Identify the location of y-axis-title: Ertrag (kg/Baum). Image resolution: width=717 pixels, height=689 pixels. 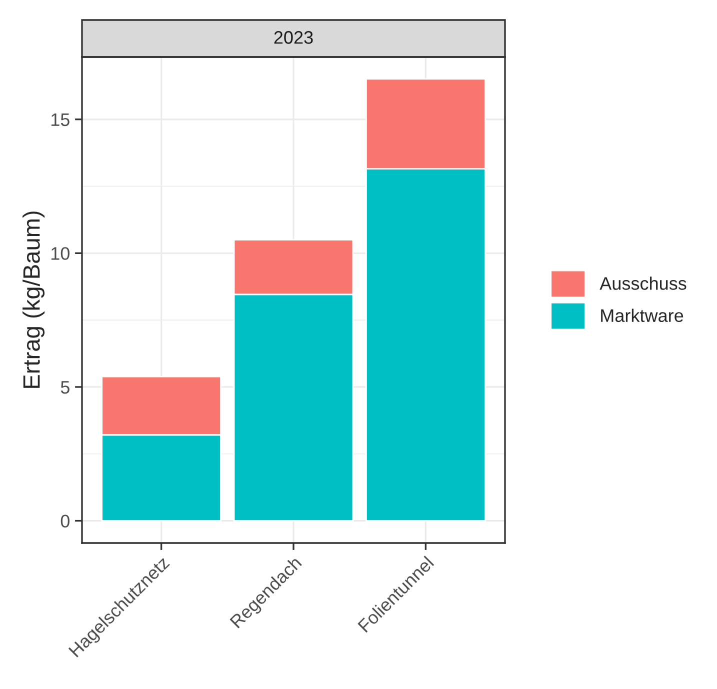
(33, 300).